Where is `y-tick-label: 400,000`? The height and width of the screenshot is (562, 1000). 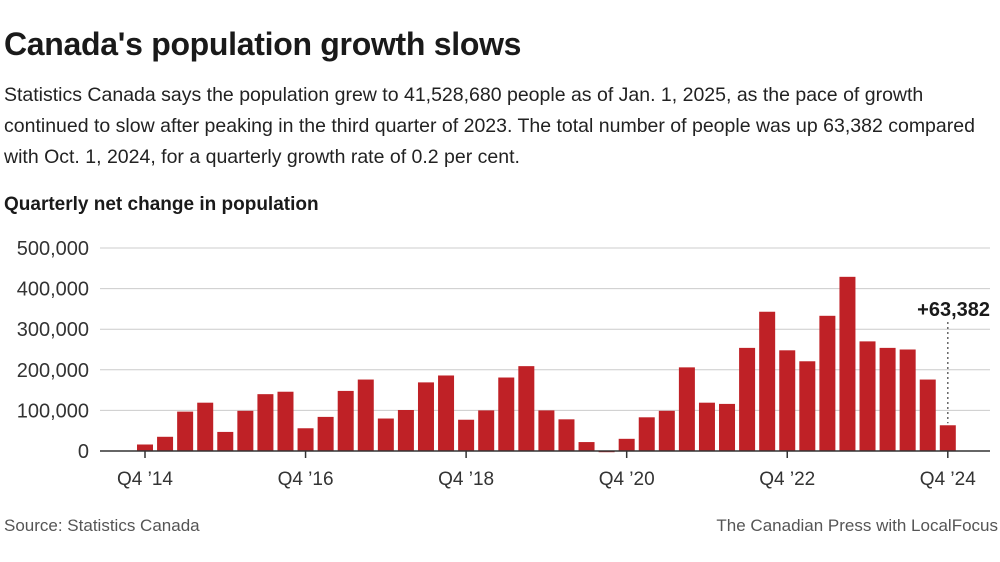 y-tick-label: 400,000 is located at coordinates (53, 290).